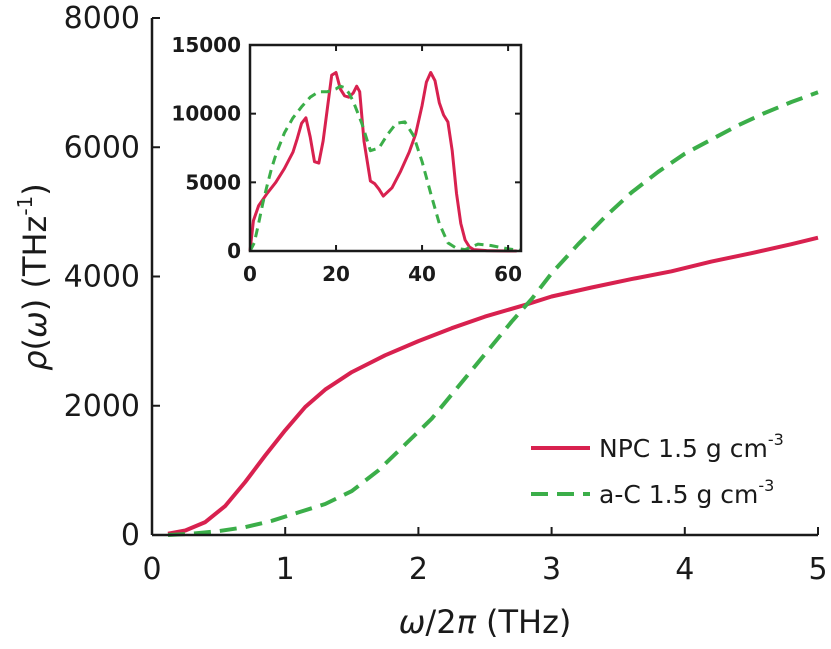  What do you see at coordinates (285, 569) in the screenshot?
I see `main-x-tick-label: 1` at bounding box center [285, 569].